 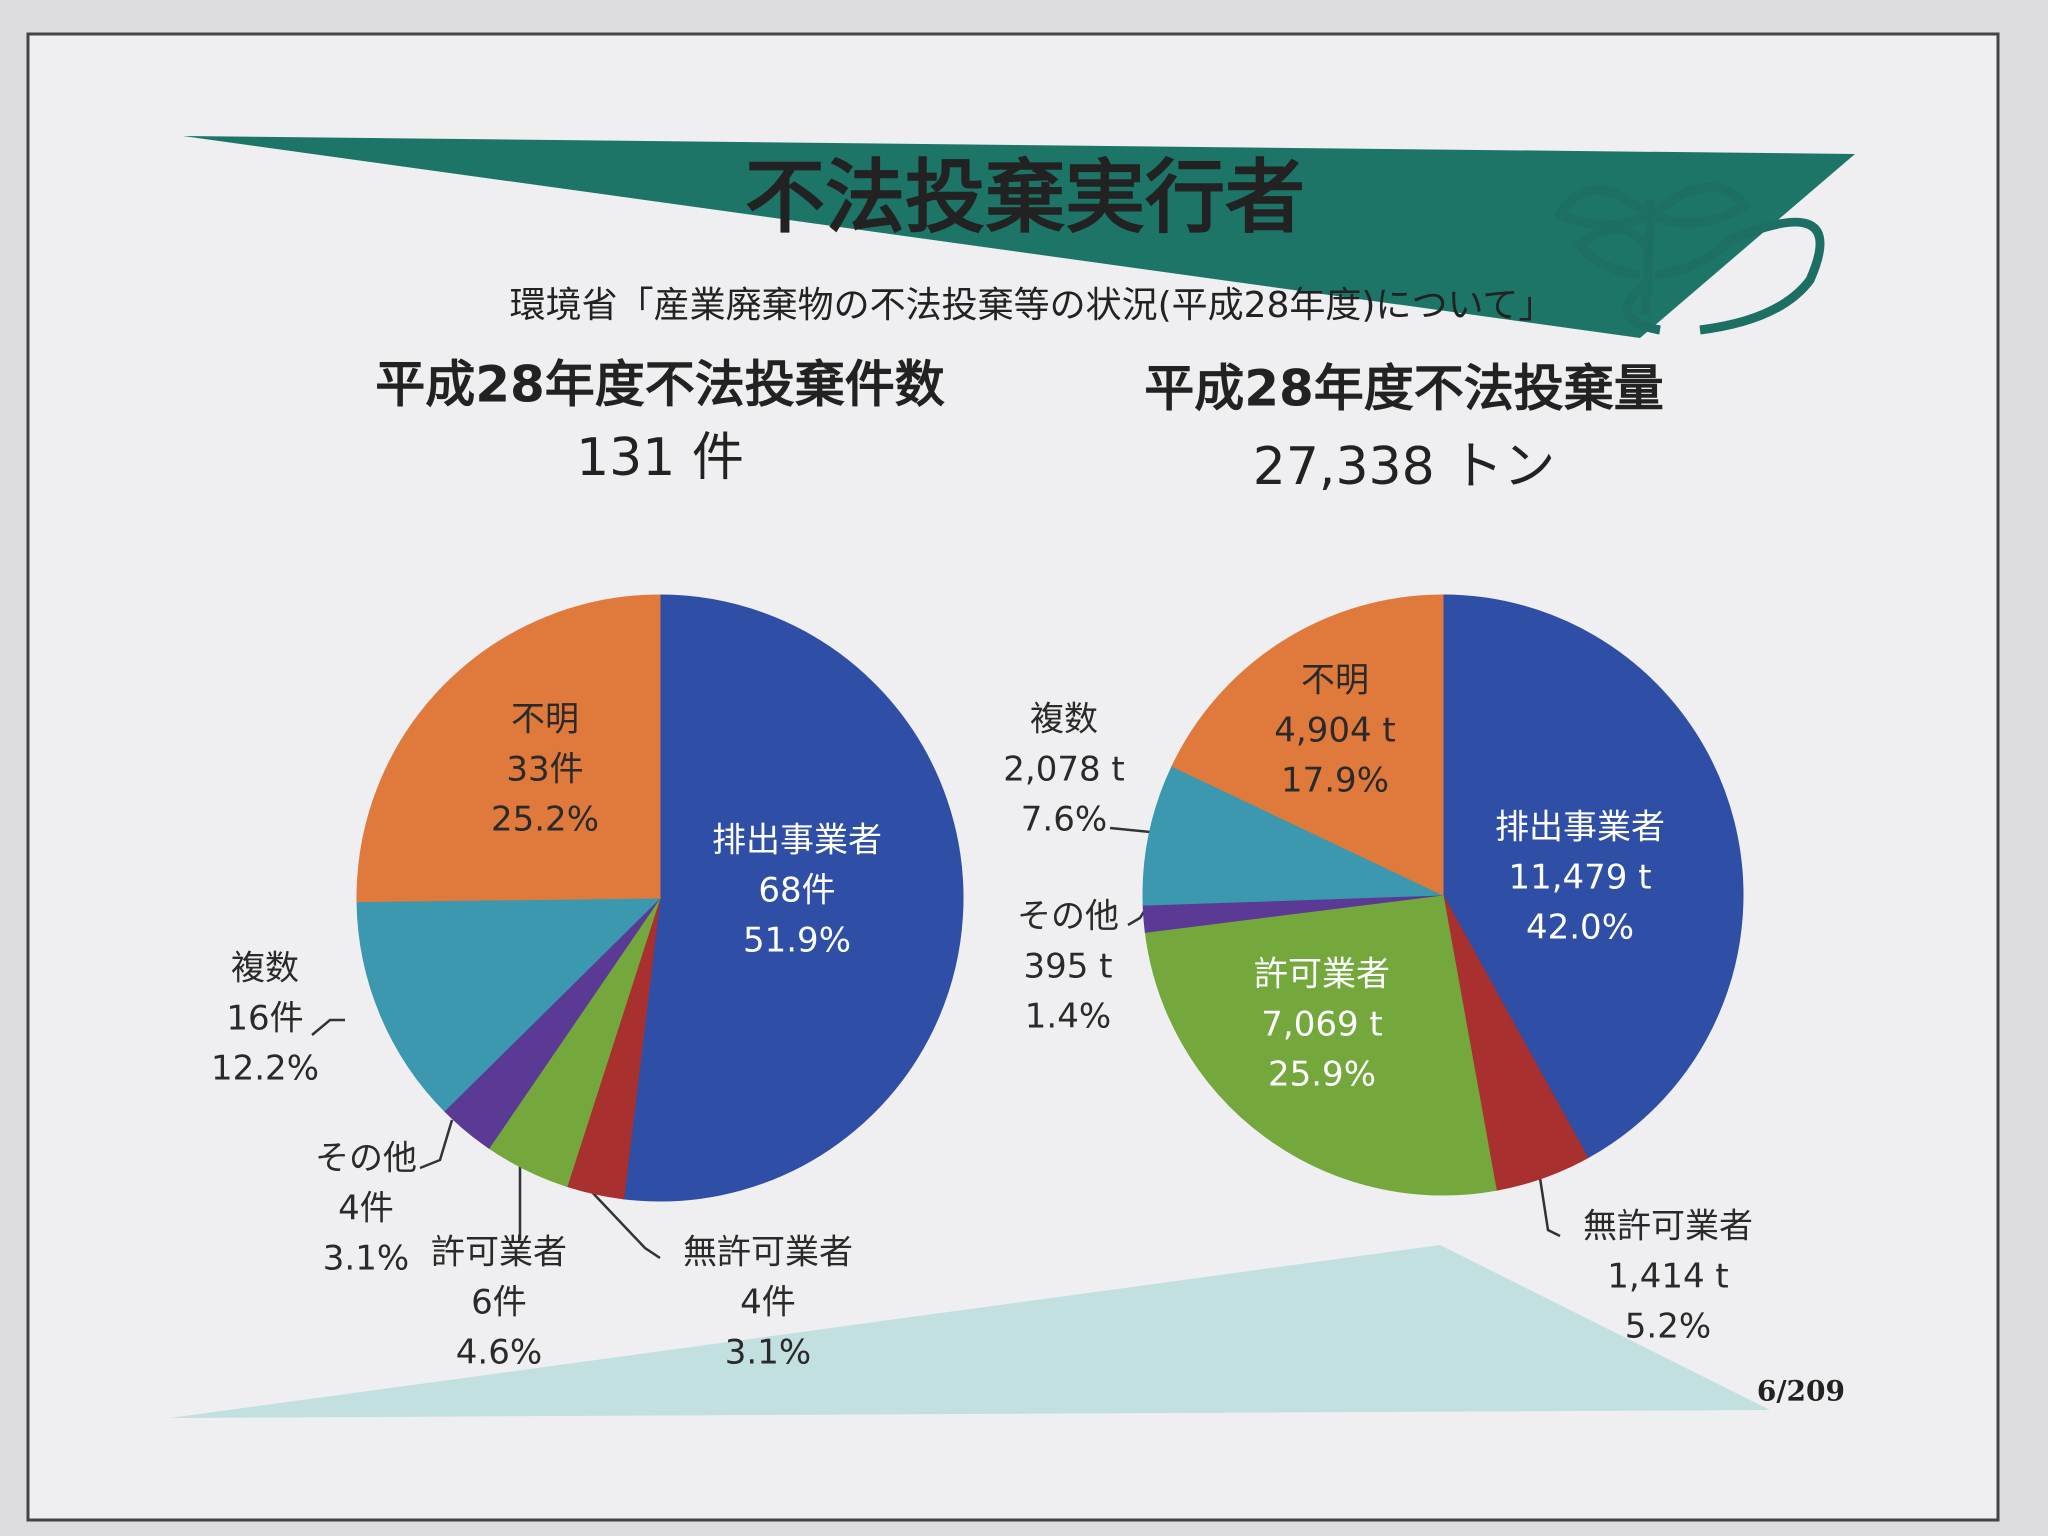 What do you see at coordinates (264, 1019) in the screenshot?
I see `slice-value-label: 16件` at bounding box center [264, 1019].